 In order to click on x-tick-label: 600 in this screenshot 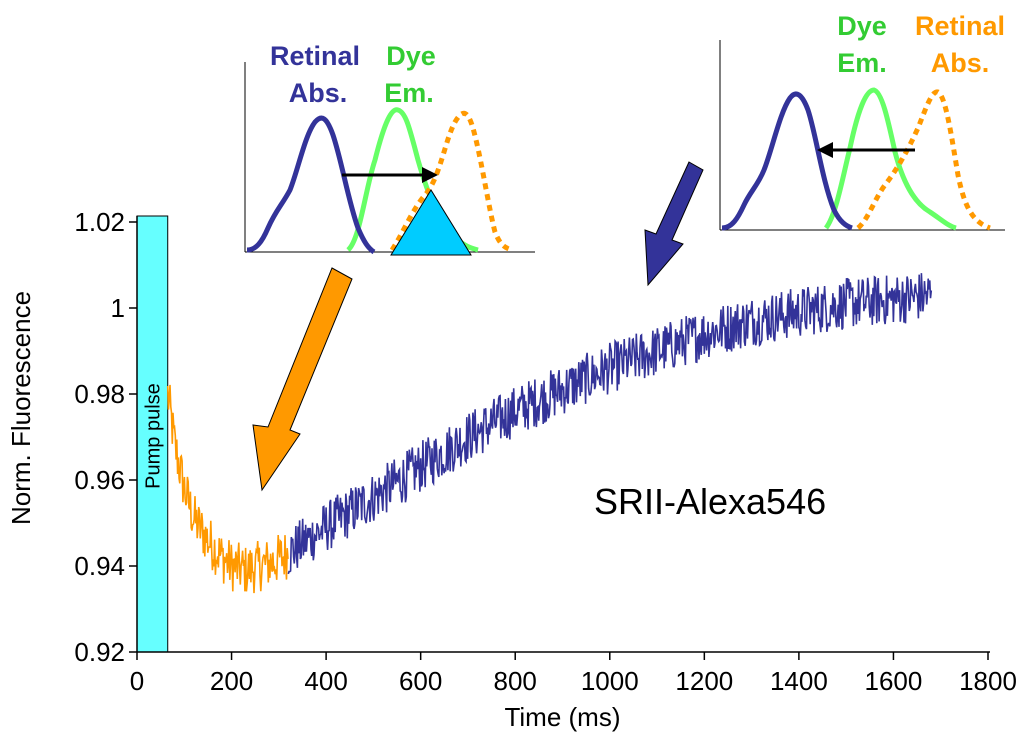, I will do `click(420, 681)`.